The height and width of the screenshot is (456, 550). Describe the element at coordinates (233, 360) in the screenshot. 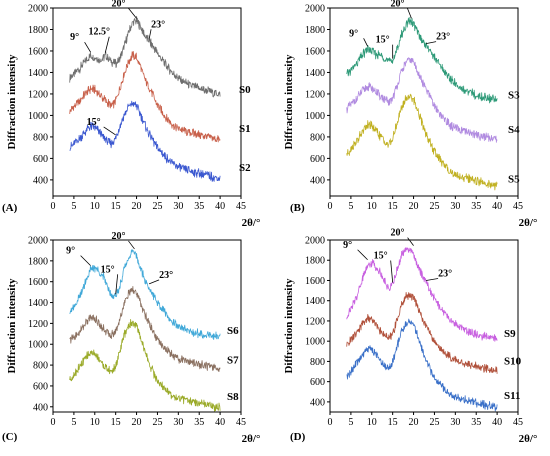

I see `series-label-s7: S7` at that location.